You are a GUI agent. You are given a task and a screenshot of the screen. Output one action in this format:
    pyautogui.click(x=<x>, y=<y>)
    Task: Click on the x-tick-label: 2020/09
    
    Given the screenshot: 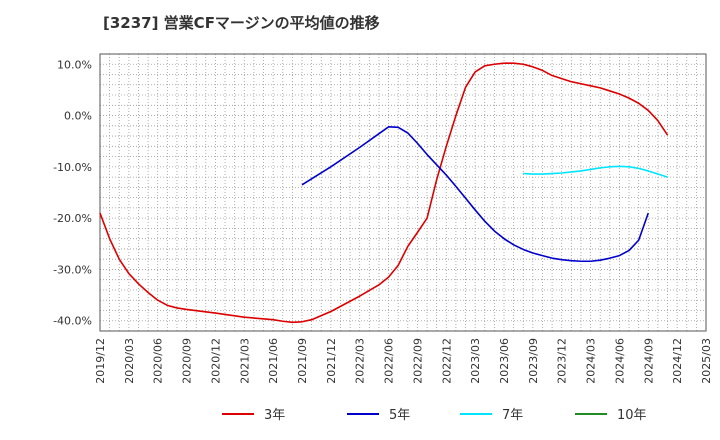 What is the action you would take?
    pyautogui.click(x=187, y=361)
    